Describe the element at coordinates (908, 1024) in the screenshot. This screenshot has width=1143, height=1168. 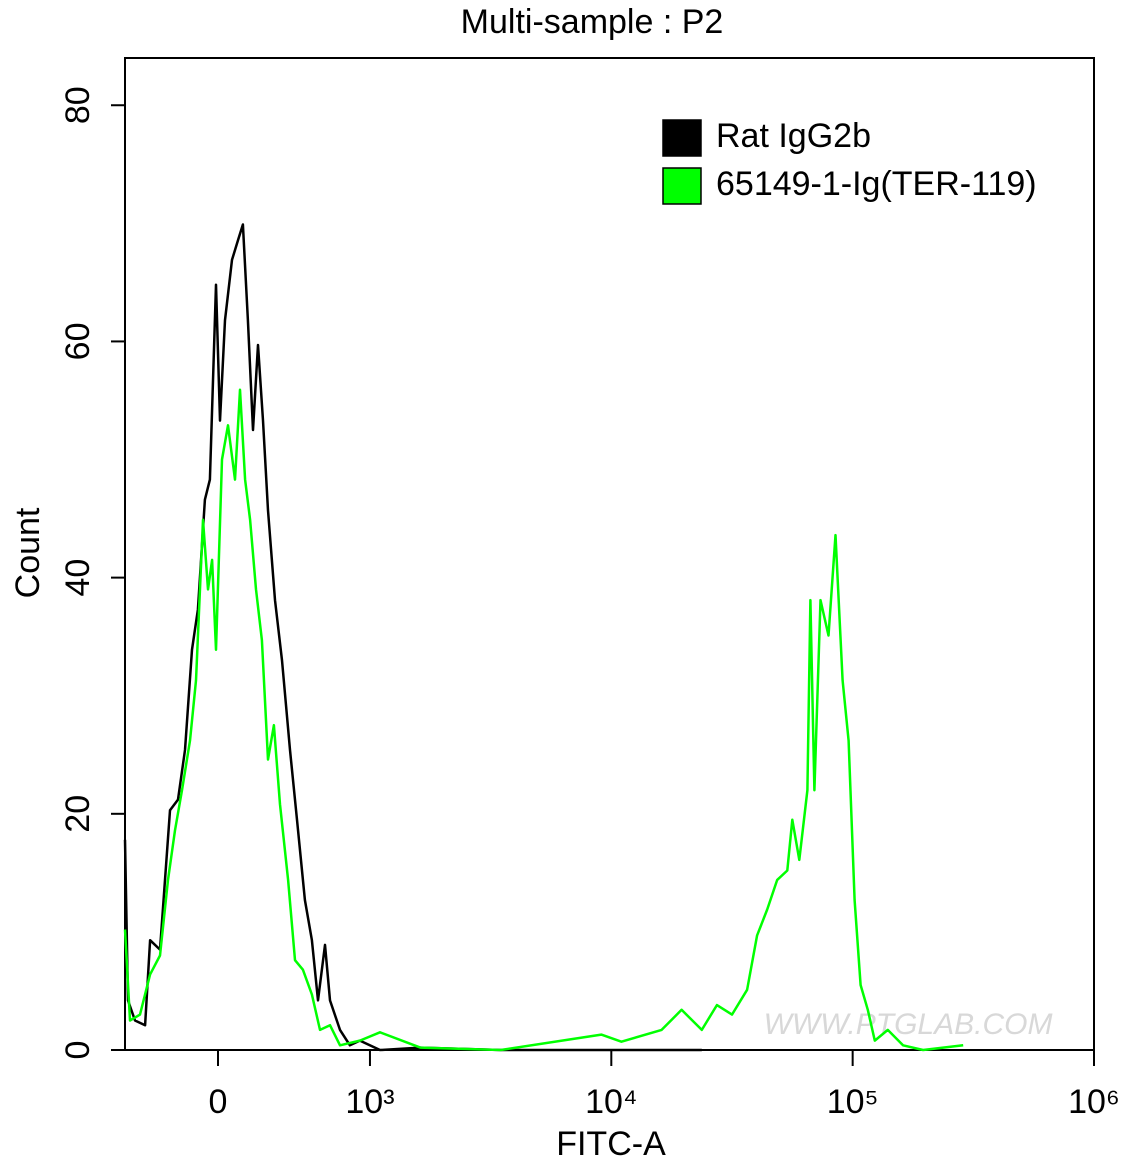
I see `watermark: WWW.PTGLAB.COM` at that location.